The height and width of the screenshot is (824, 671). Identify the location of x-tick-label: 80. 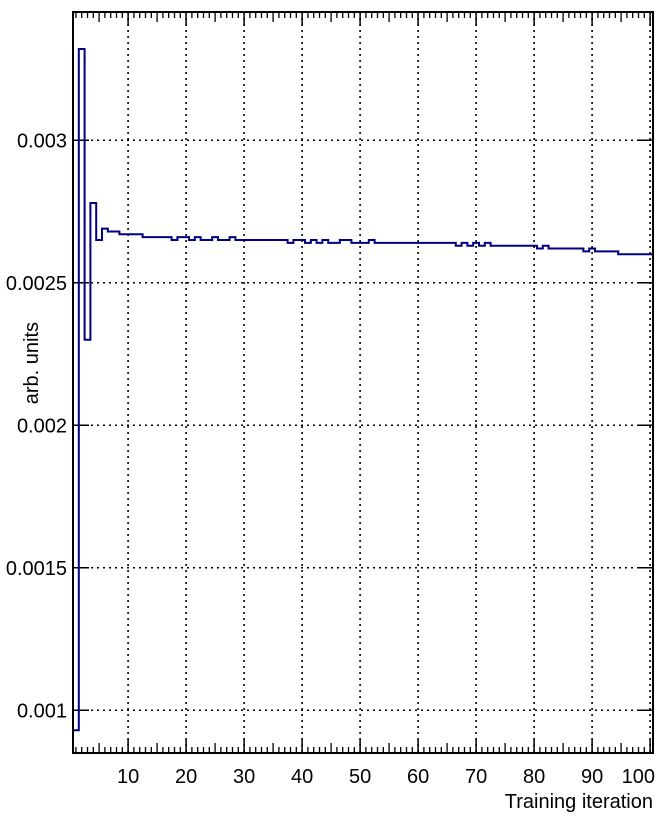
(534, 777).